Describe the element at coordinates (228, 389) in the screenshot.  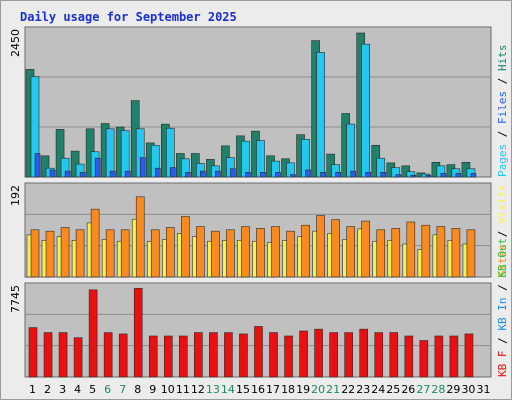
I see `x-tick-day-14: 14` at that location.